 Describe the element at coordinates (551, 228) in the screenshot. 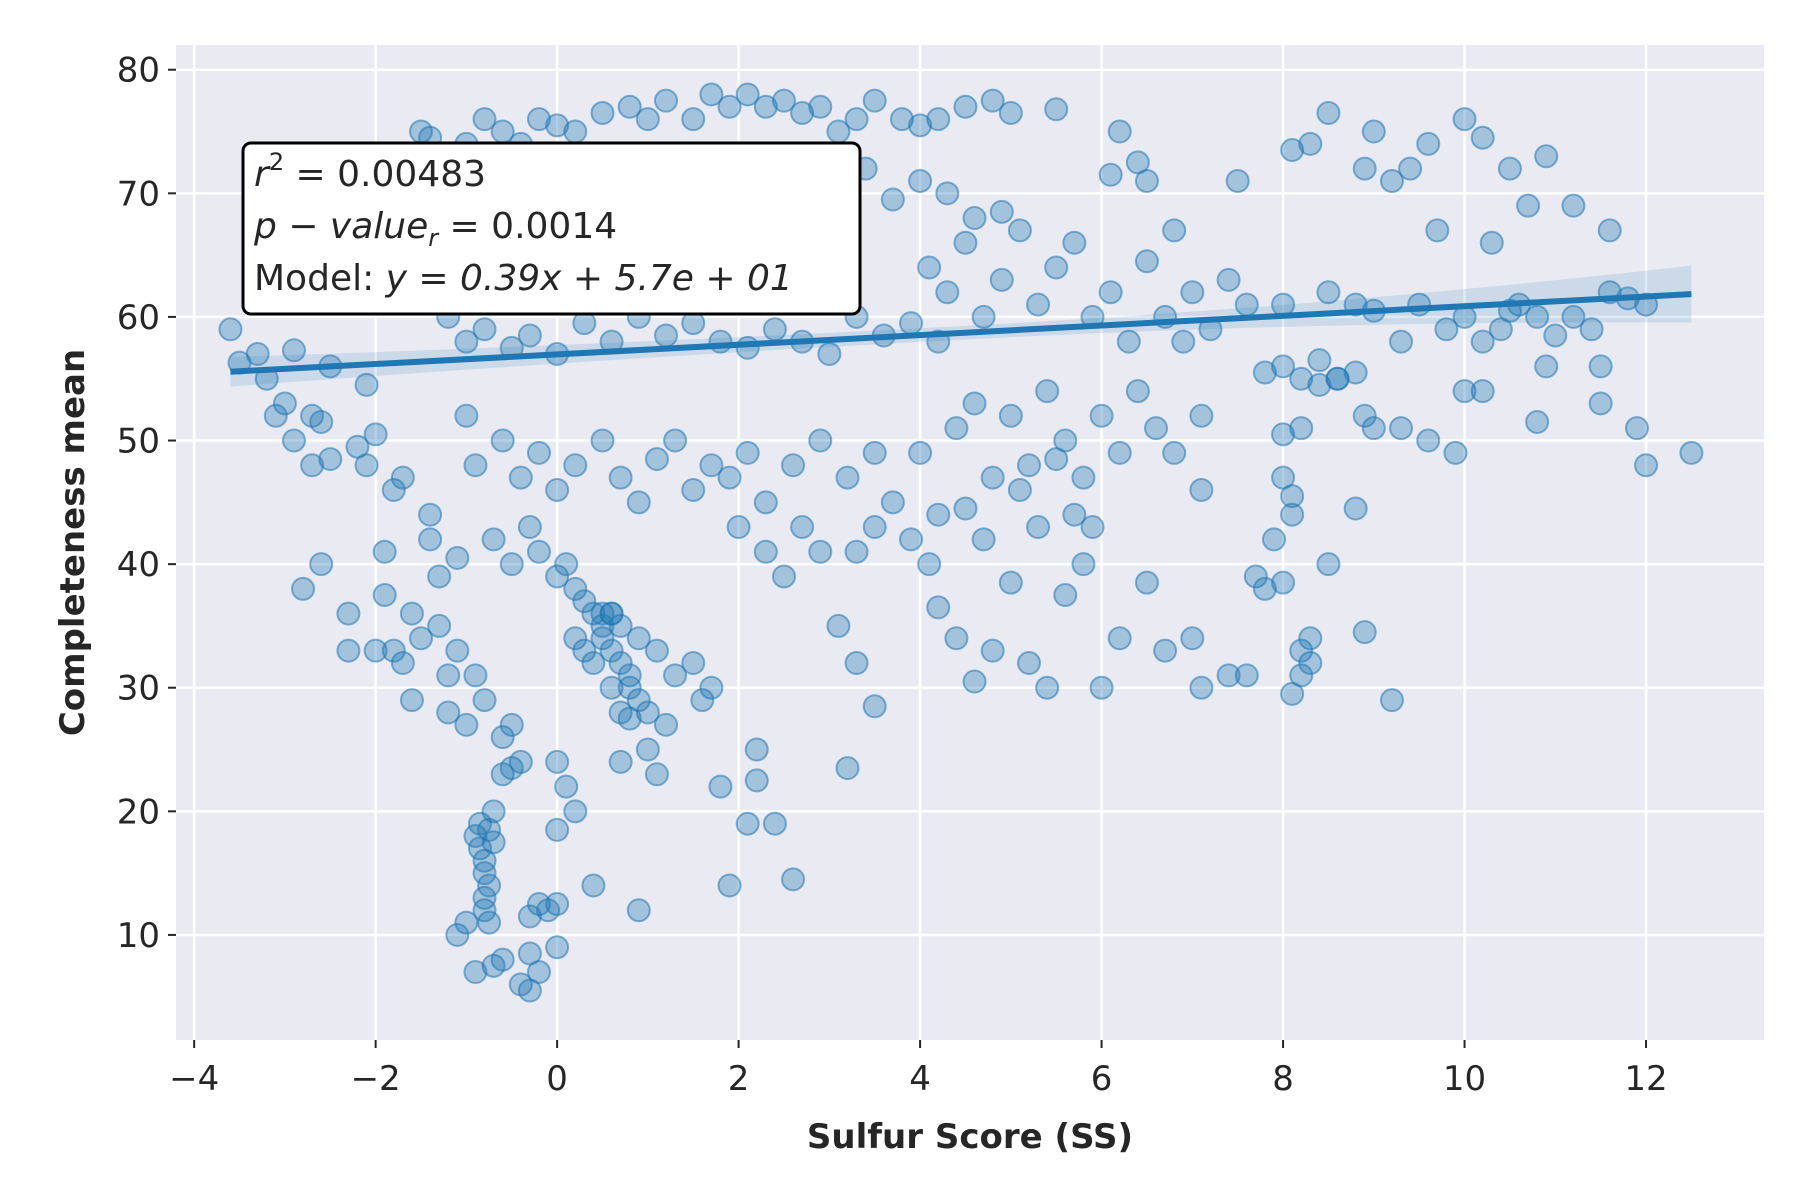

I see `annotation-box` at that location.